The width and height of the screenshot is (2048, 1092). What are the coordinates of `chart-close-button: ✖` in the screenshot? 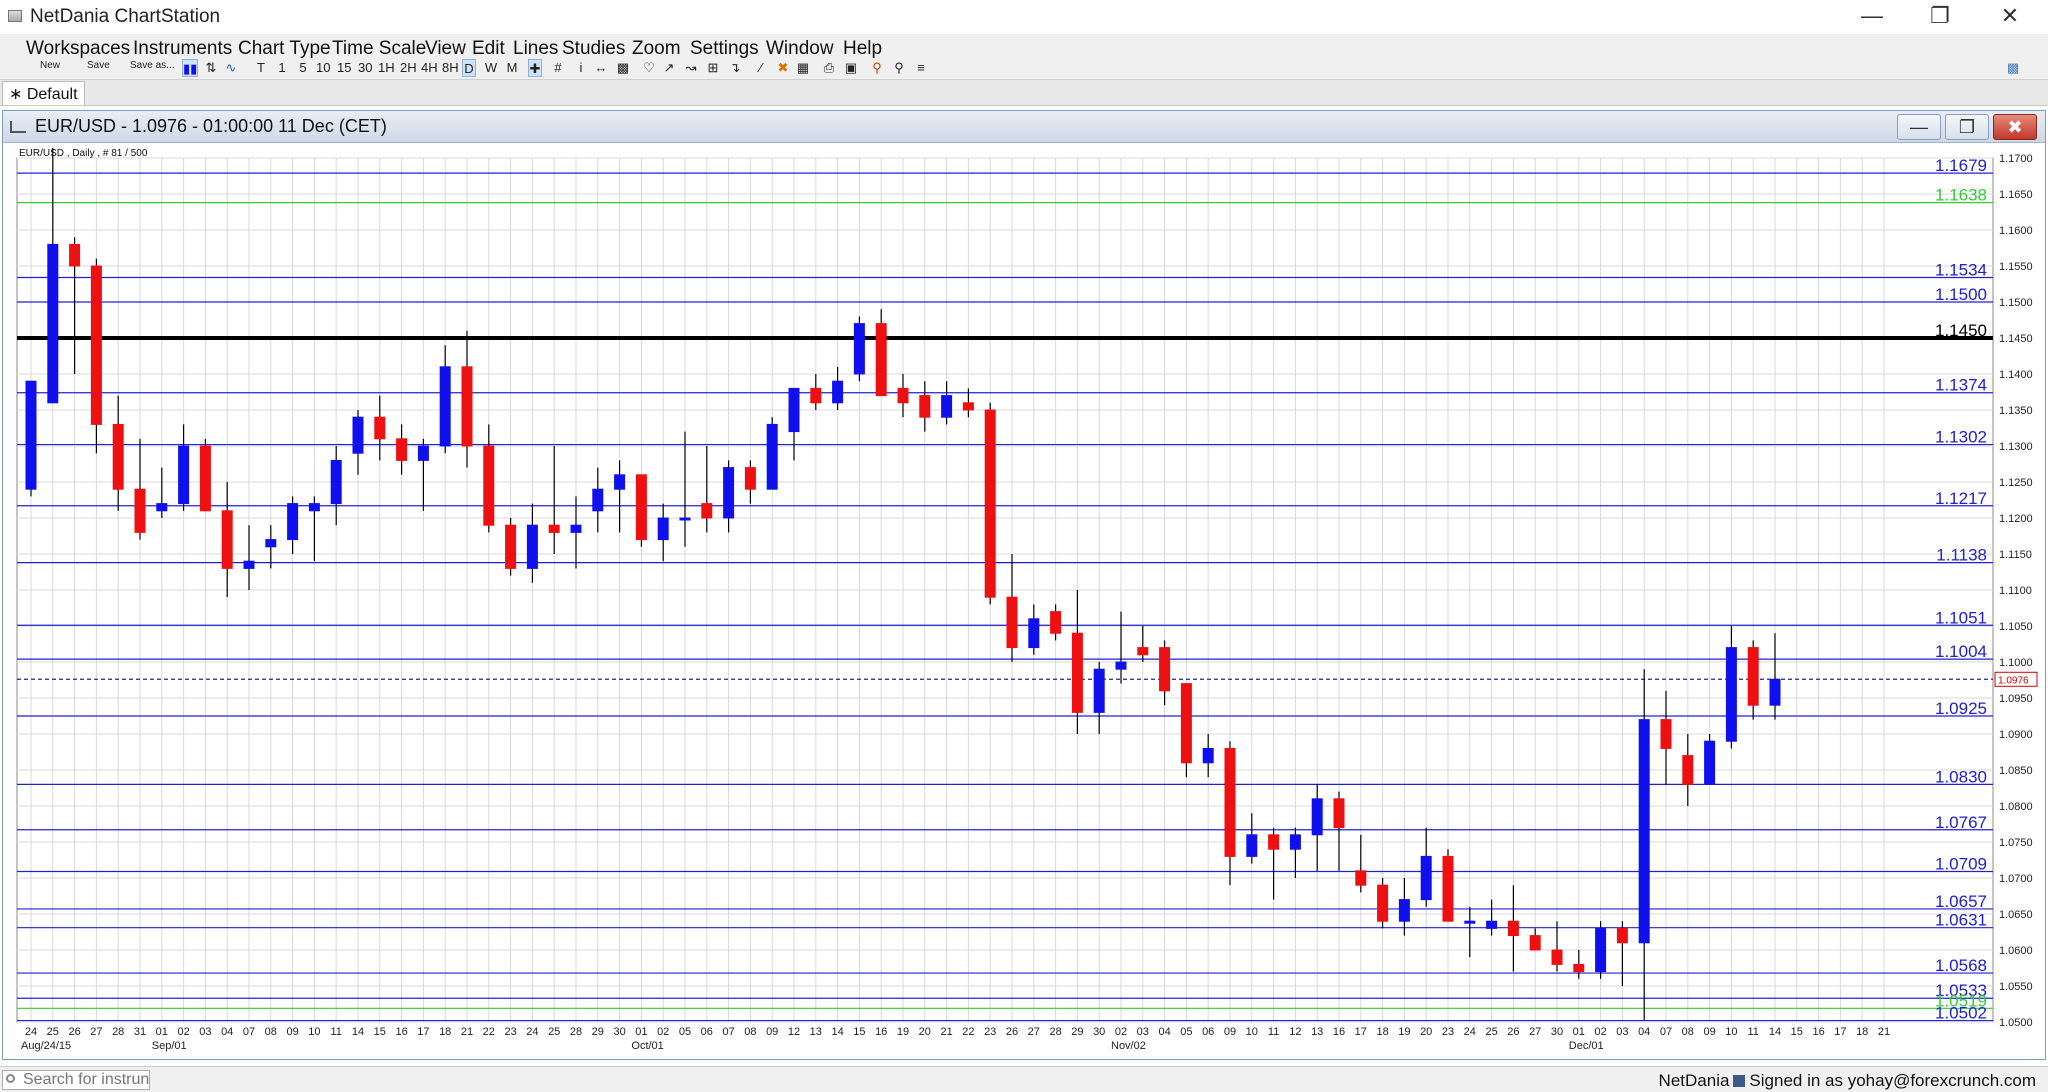 It's located at (2015, 127).